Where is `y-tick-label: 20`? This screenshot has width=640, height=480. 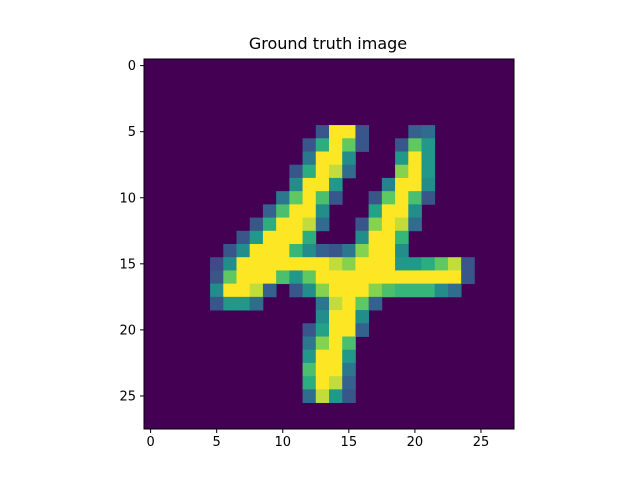
y-tick-label: 20 is located at coordinates (127, 330).